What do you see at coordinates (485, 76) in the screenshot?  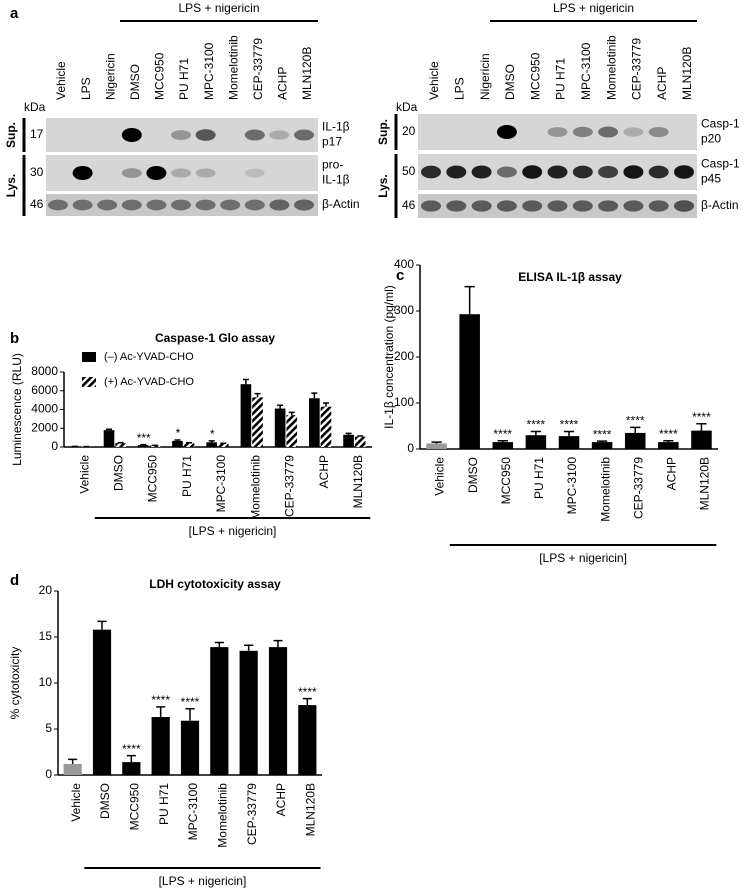 I see `lane-label: Nigericin` at bounding box center [485, 76].